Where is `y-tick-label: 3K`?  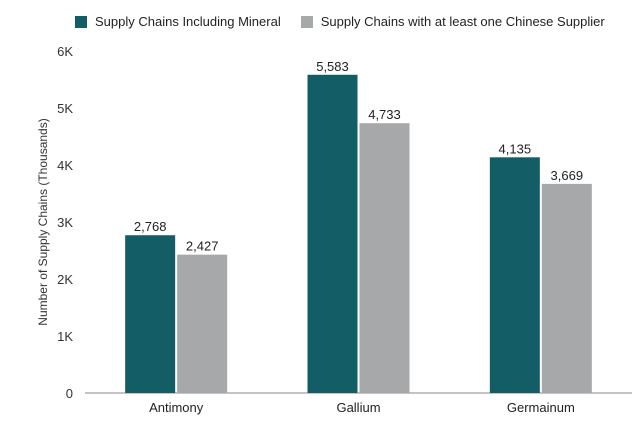
y-tick-label: 3K is located at coordinates (65, 222).